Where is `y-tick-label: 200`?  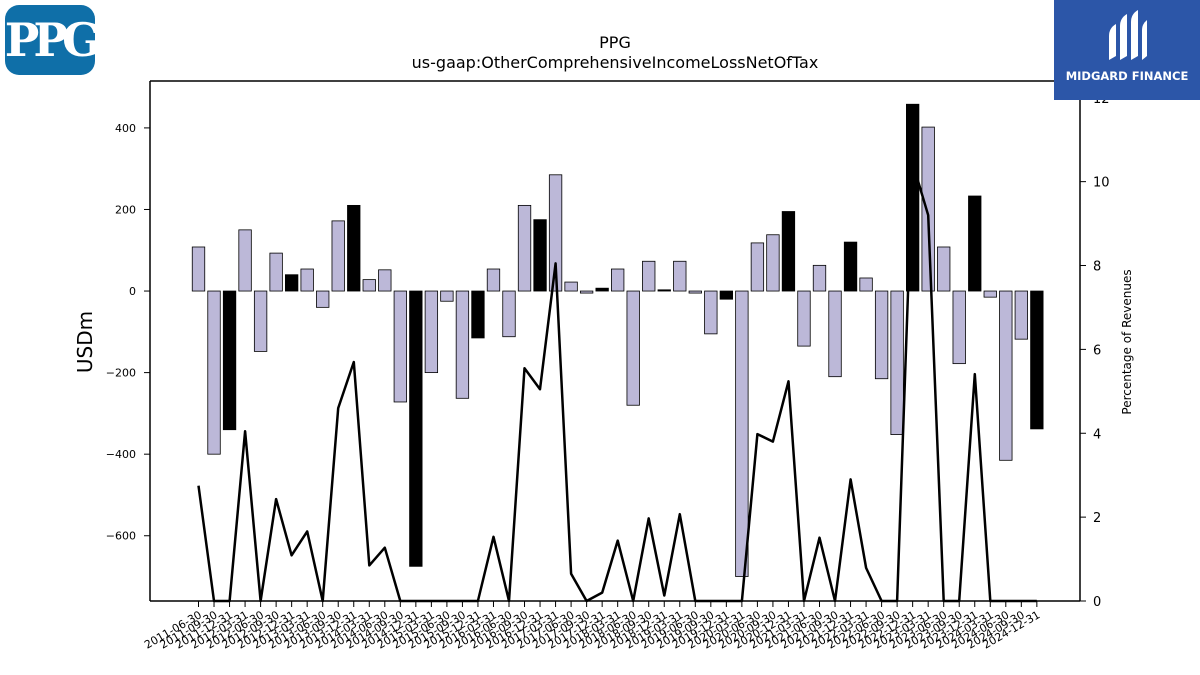
y-tick-label: 200 is located at coordinates (125, 209).